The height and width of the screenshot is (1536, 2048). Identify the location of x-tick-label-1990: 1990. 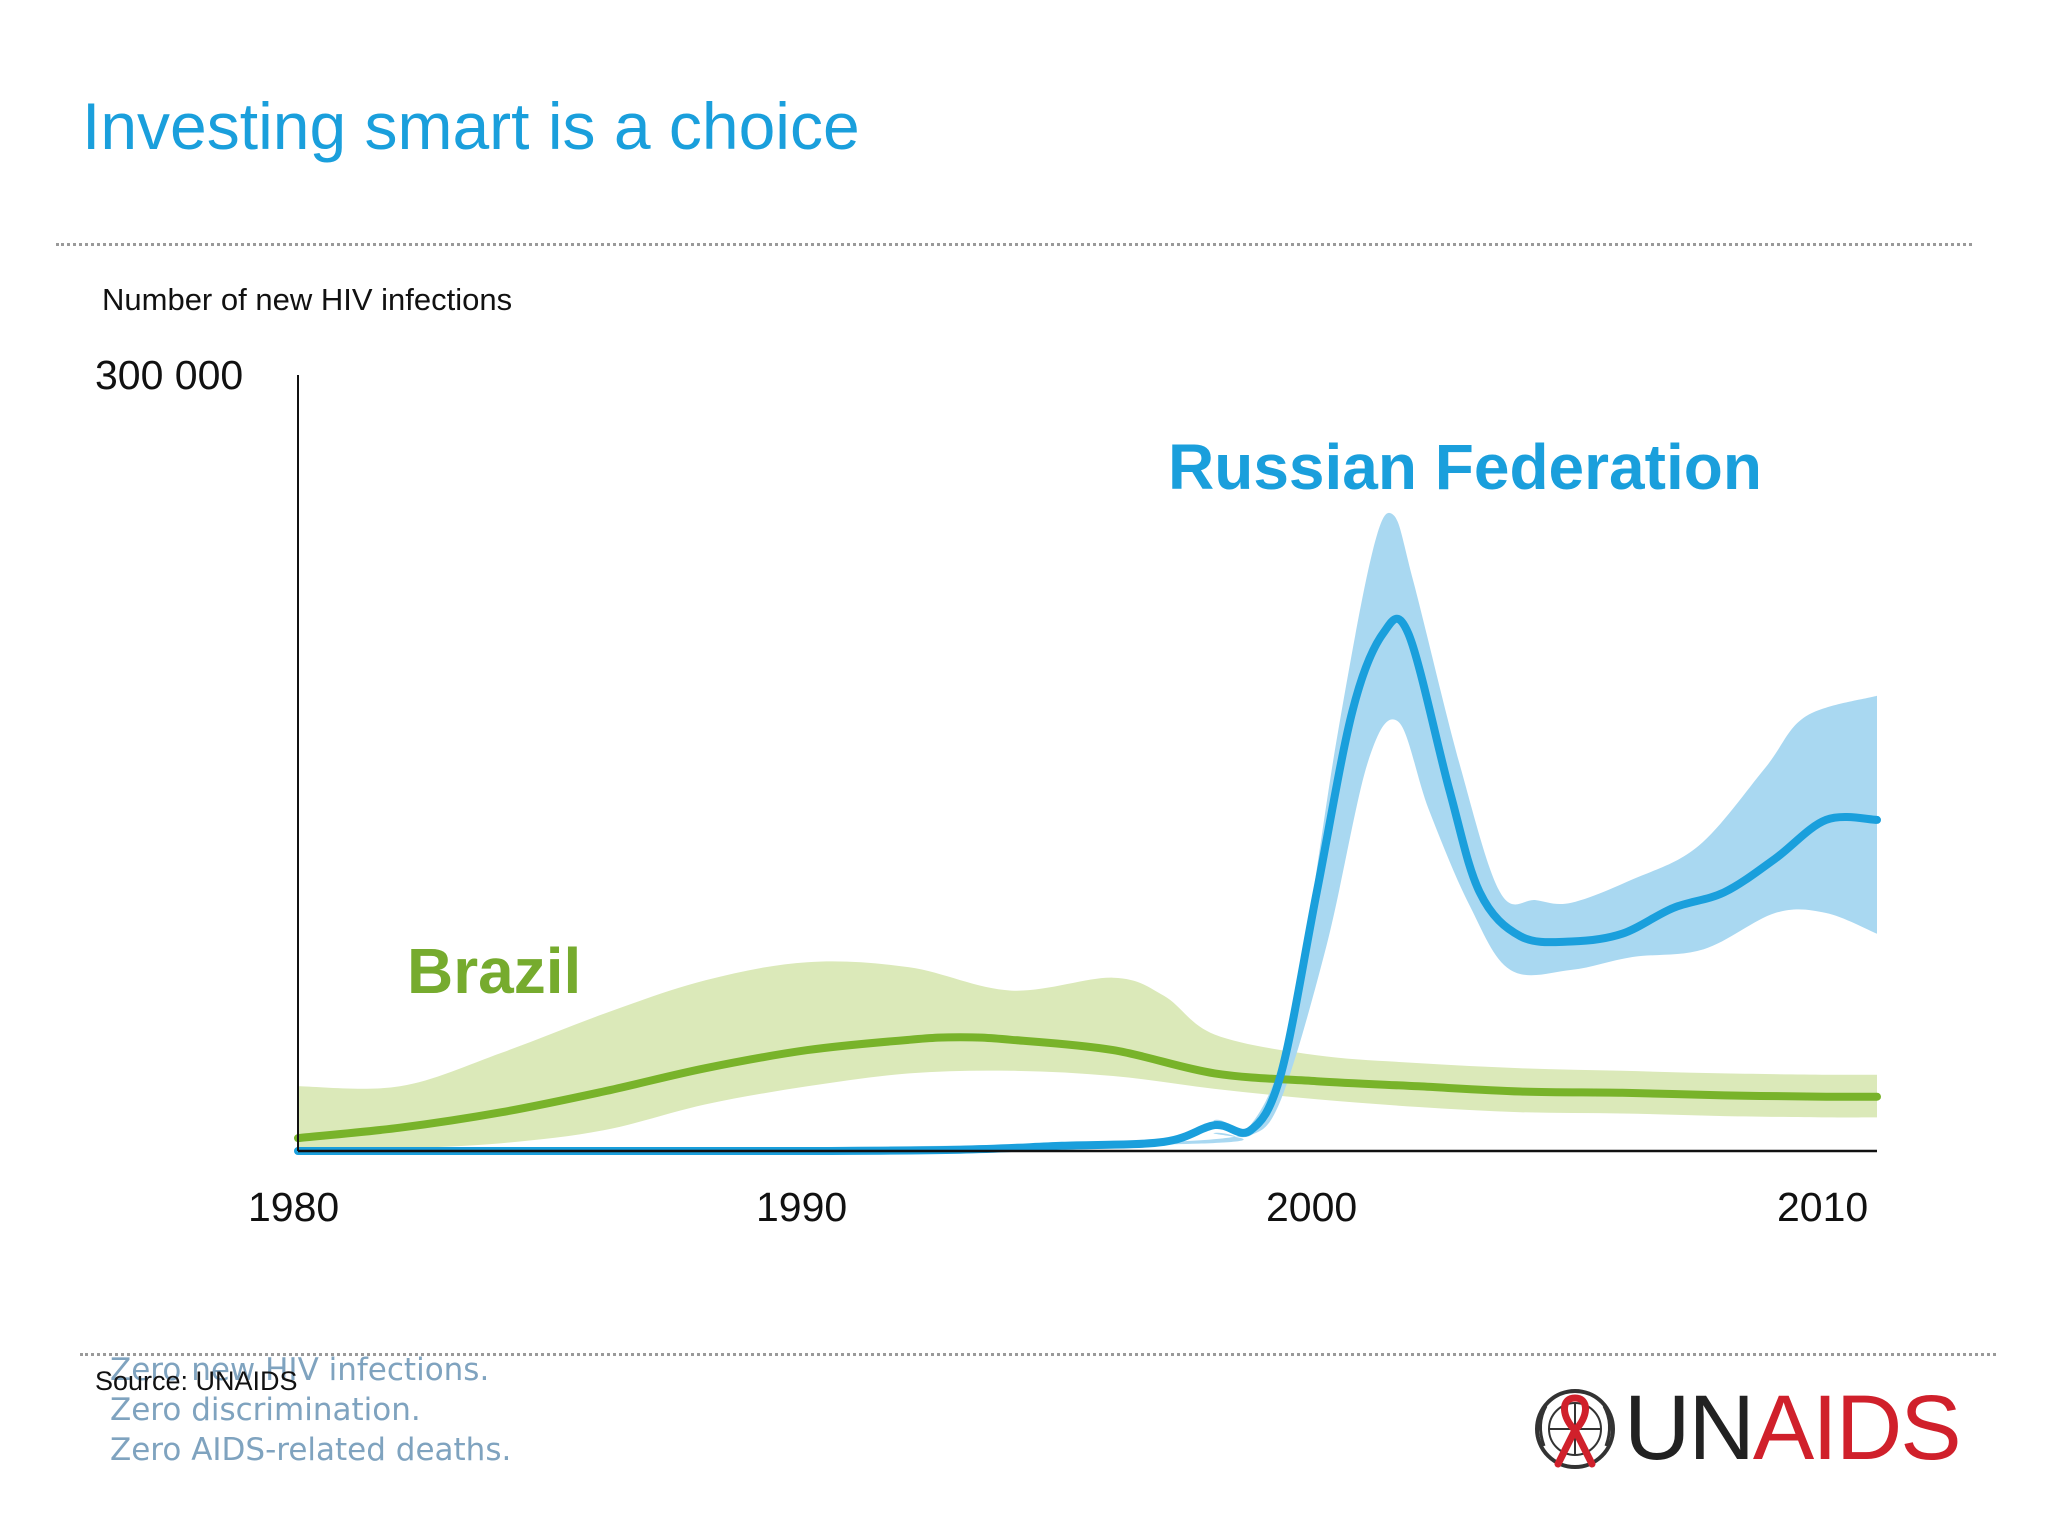
(802, 1207).